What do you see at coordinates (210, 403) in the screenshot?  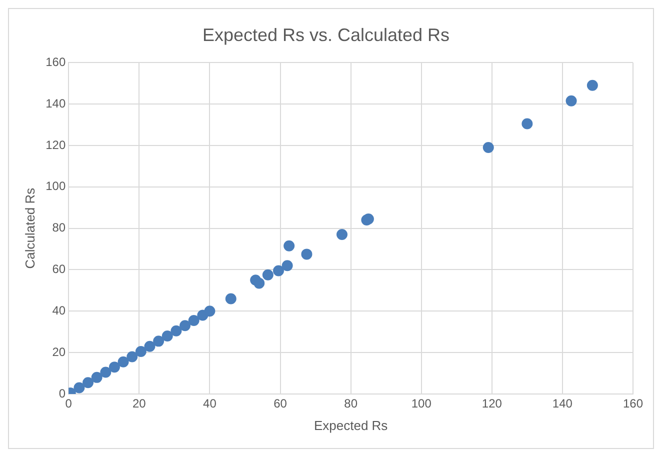 I see `x-tick-label: 40` at bounding box center [210, 403].